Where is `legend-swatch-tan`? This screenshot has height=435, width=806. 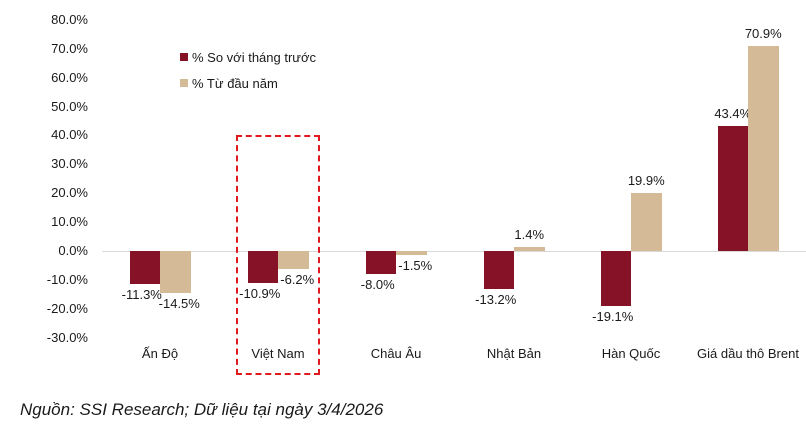 legend-swatch-tan is located at coordinates (184, 83).